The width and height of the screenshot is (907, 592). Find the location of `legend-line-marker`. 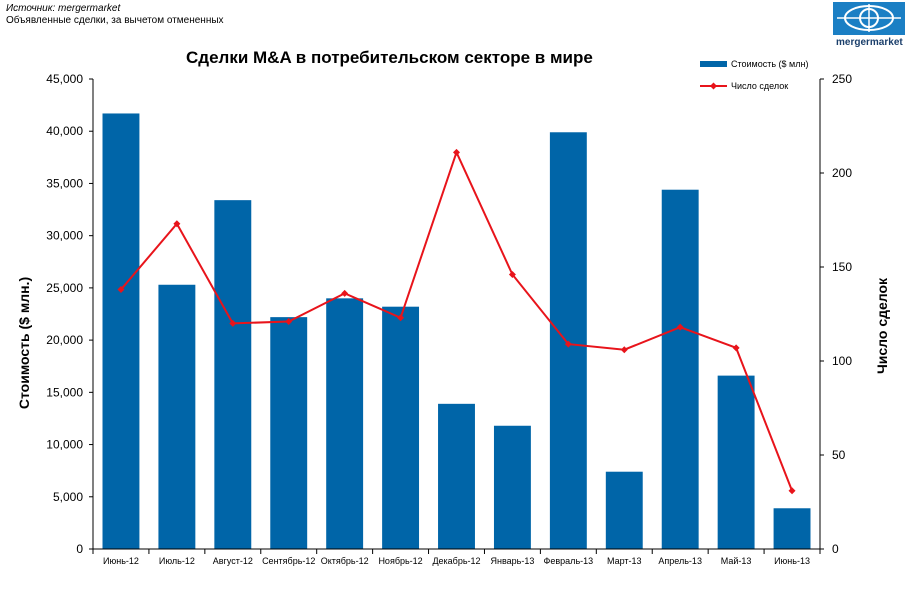

legend-line-marker is located at coordinates (713, 86).